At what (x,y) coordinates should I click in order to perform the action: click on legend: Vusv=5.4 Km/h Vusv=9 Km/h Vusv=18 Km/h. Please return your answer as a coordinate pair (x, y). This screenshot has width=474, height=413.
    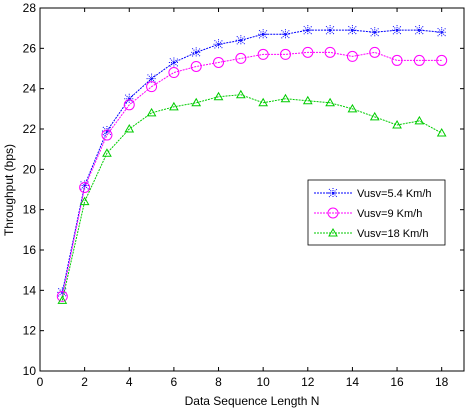
    Looking at the image, I should click on (376, 212).